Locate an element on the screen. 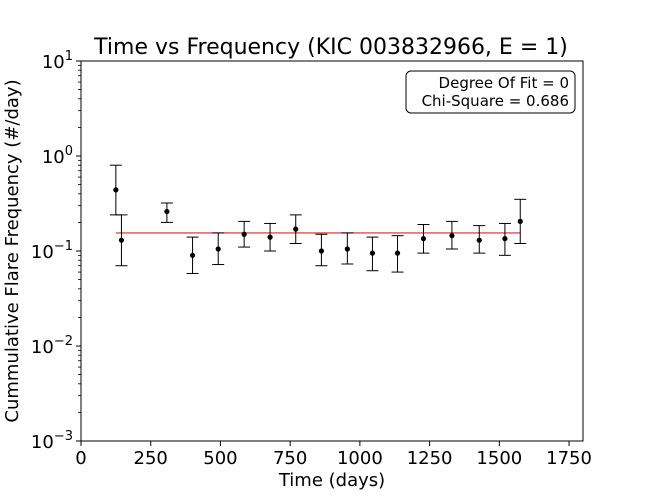 The width and height of the screenshot is (648, 504). y-tick-label: 10⁻² is located at coordinates (52, 346).